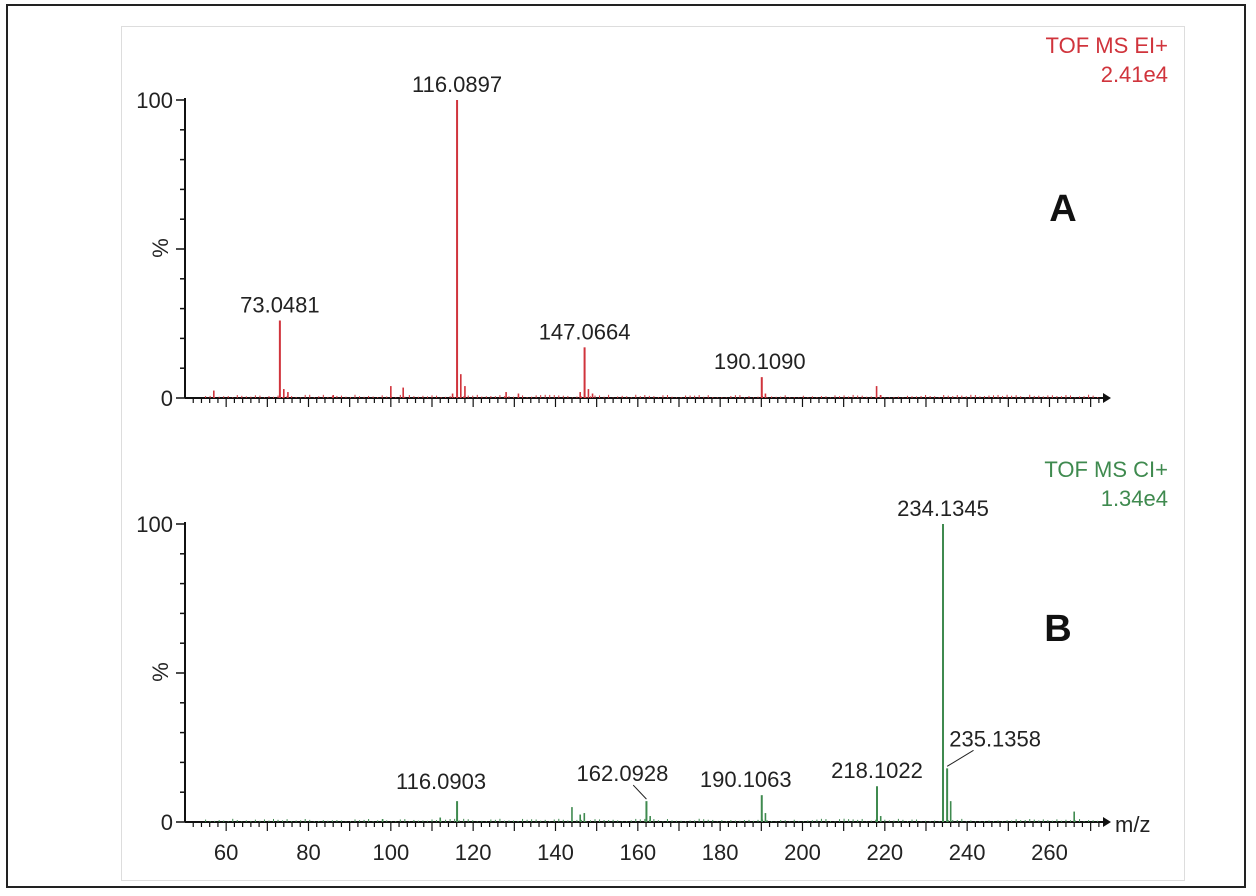 Image resolution: width=1256 pixels, height=896 pixels. I want to click on panel-b-xlabel: m/z, so click(1132, 824).